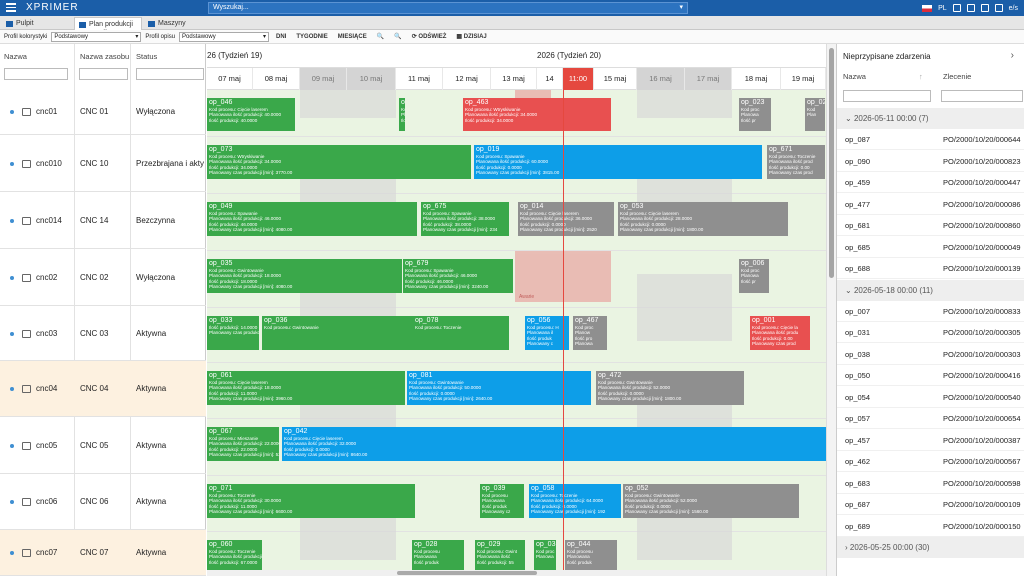 This screenshot has height=576, width=1024. I want to click on hamburger-menu-icon, so click(11, 7).